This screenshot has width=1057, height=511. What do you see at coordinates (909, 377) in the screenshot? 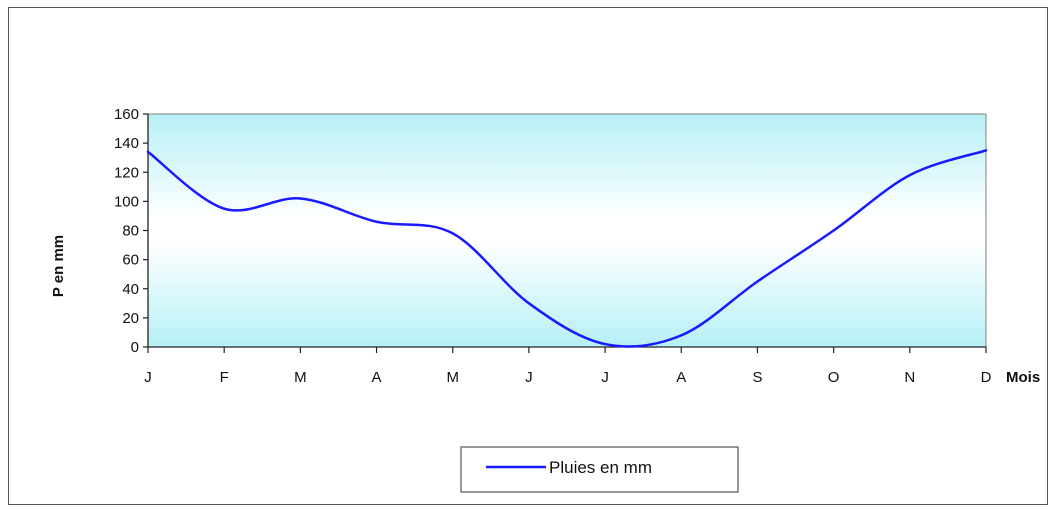
I see `x-tick-label: N` at bounding box center [909, 377].